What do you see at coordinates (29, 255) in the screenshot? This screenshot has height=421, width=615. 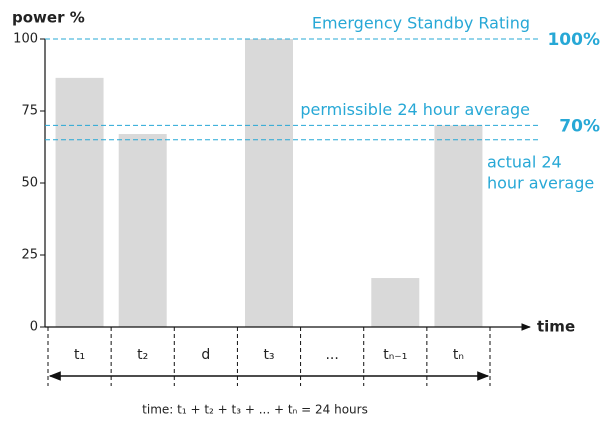 I see `y-tick-label: 25` at bounding box center [29, 255].